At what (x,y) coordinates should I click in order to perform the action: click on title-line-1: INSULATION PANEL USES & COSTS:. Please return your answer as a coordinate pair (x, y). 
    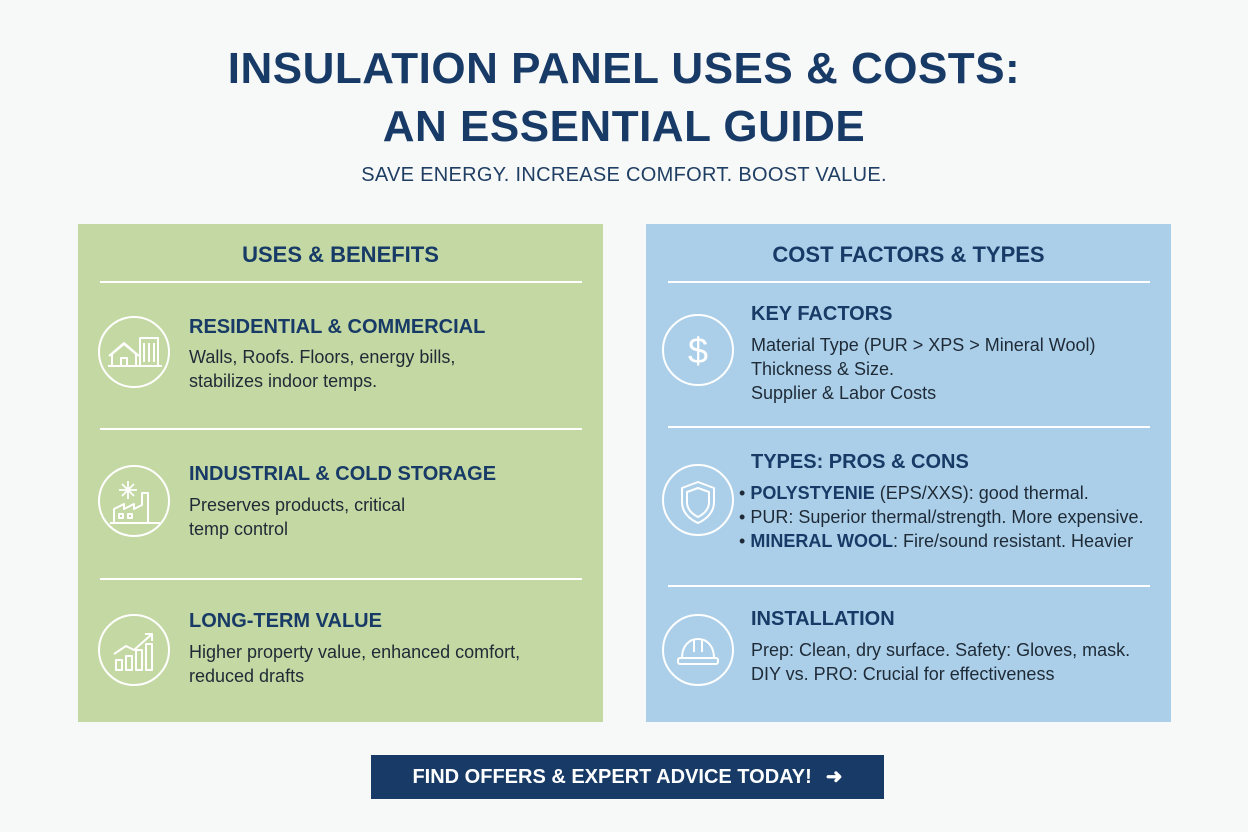
    Looking at the image, I should click on (624, 68).